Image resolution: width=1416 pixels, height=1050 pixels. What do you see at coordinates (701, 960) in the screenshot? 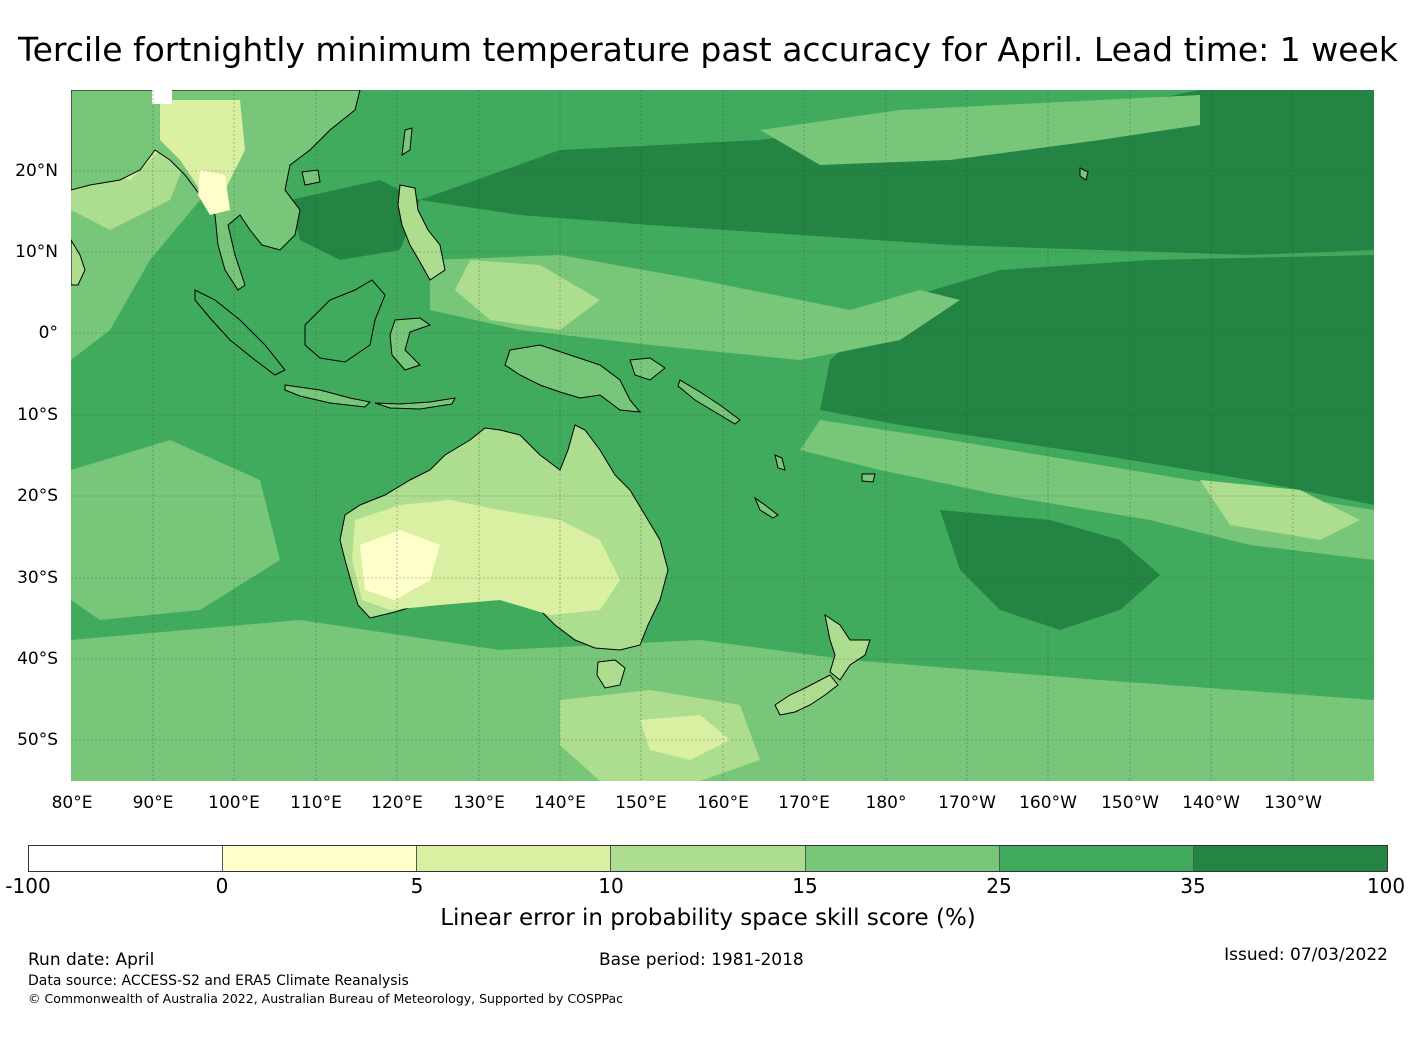
I see `base-period: Base period: 1981-2018` at bounding box center [701, 960].